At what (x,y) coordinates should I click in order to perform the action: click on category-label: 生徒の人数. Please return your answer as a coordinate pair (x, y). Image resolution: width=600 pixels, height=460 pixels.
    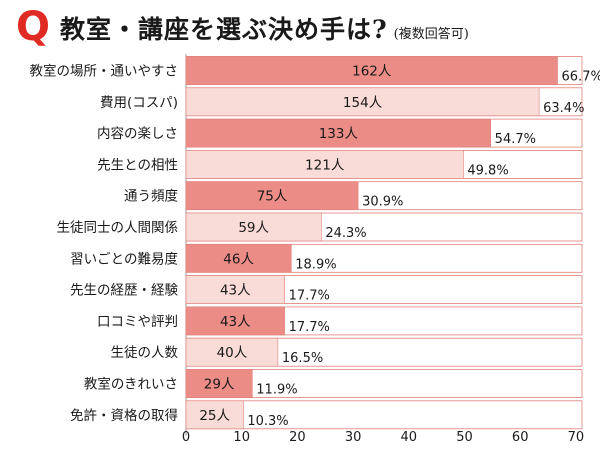
    Looking at the image, I should click on (145, 353).